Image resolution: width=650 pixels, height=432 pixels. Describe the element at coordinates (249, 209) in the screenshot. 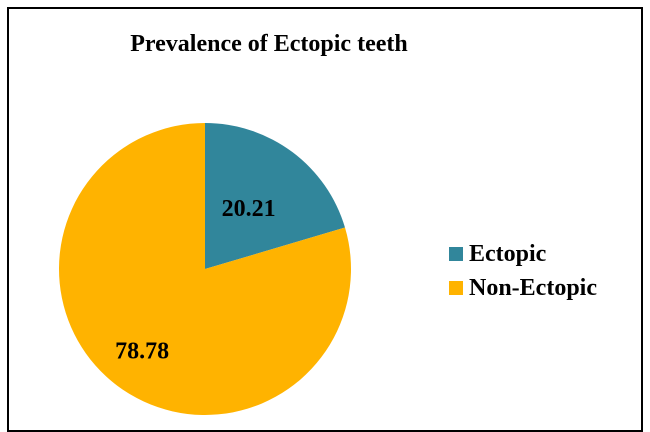

I see `data-label-ectopic: 20.21` at that location.